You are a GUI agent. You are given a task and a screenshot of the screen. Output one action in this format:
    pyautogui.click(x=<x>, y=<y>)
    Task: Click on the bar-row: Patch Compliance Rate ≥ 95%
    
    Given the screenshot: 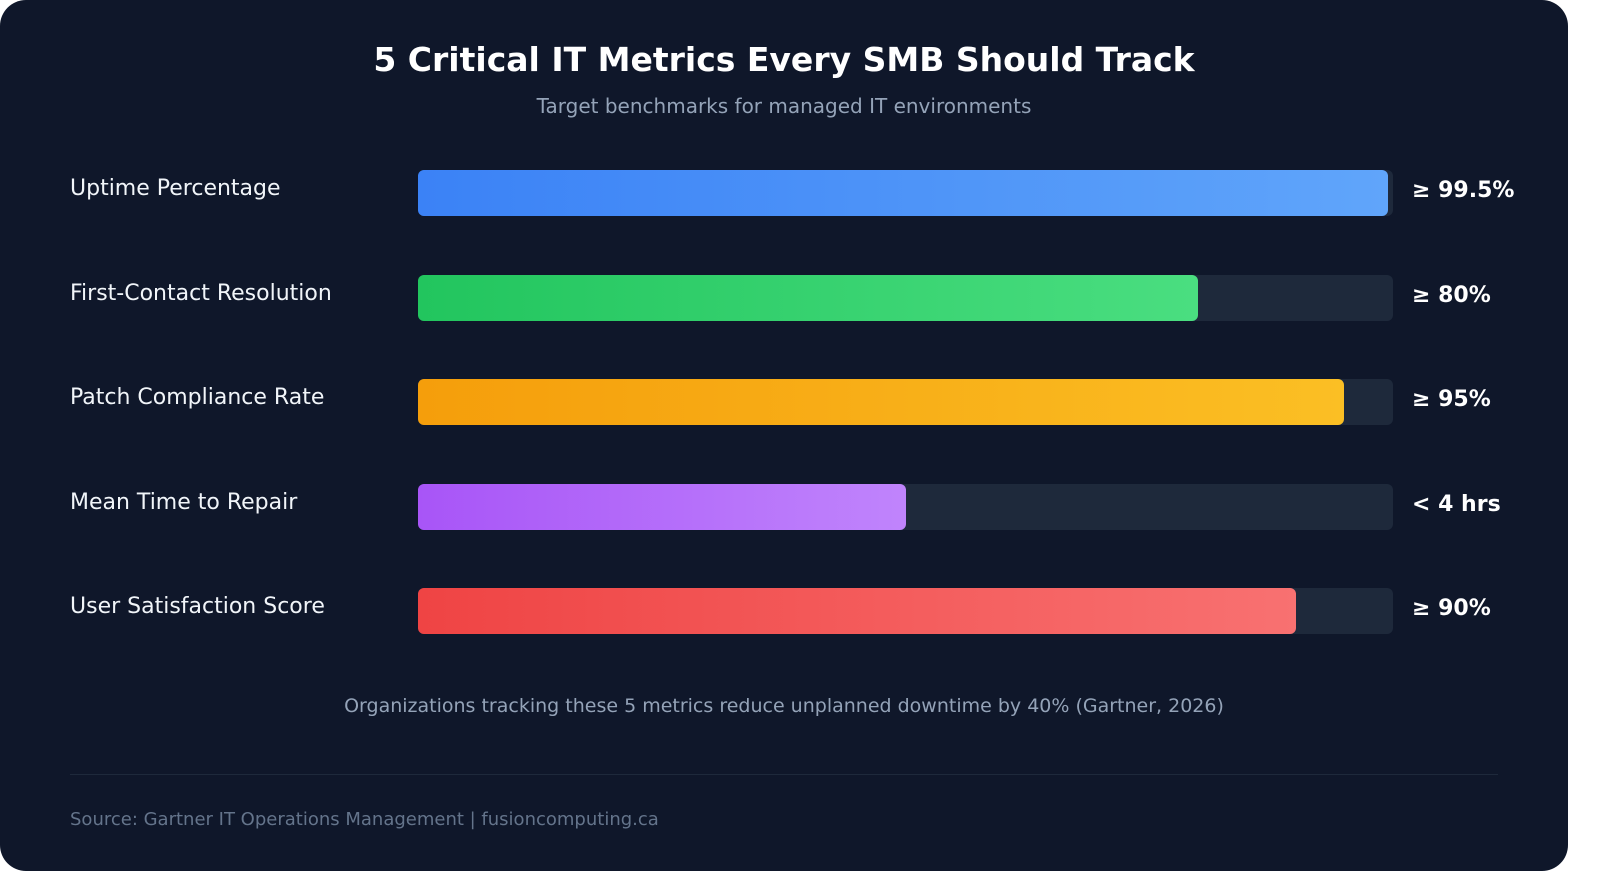 What is the action you would take?
    pyautogui.click(x=784, y=402)
    